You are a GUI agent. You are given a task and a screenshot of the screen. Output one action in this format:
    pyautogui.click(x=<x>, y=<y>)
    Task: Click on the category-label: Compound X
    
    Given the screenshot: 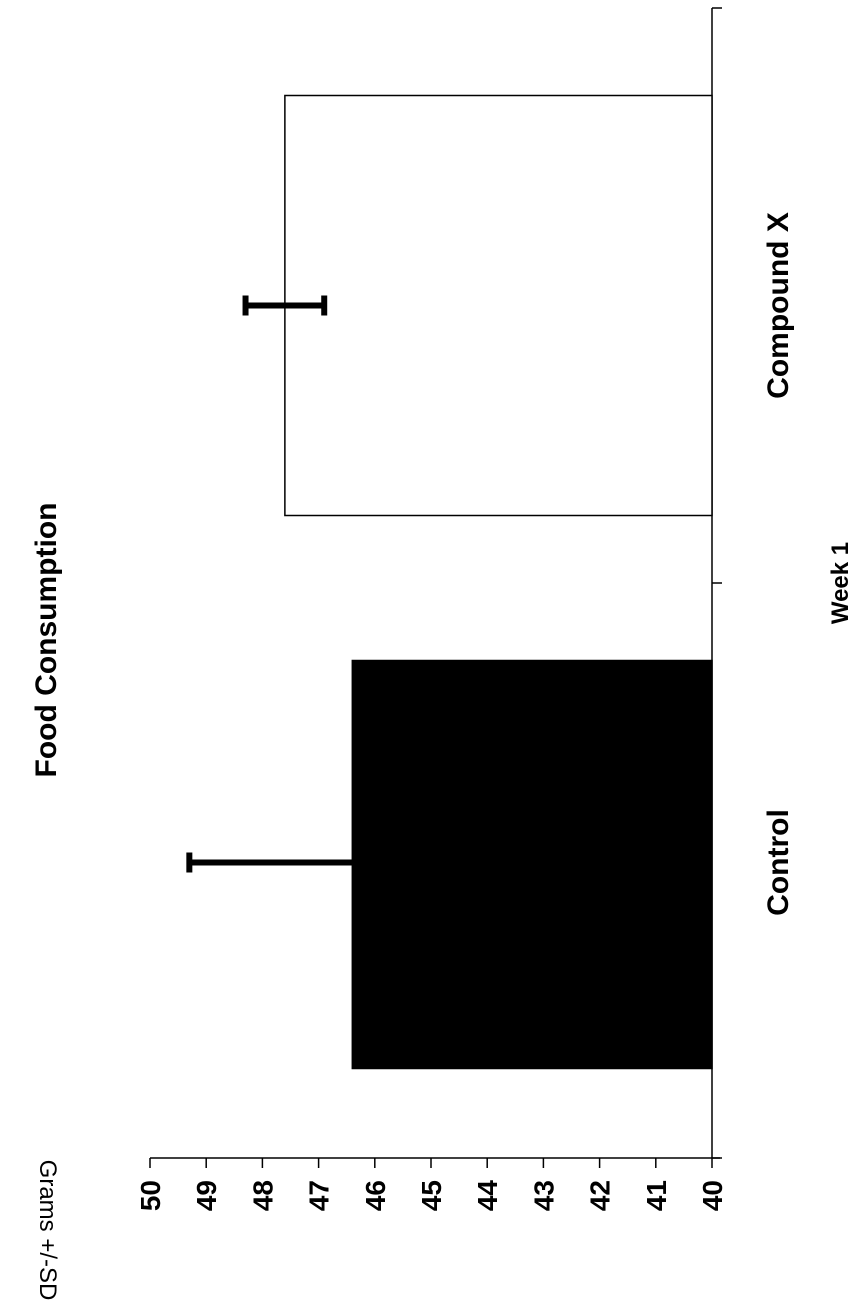 What is the action you would take?
    pyautogui.click(x=778, y=305)
    